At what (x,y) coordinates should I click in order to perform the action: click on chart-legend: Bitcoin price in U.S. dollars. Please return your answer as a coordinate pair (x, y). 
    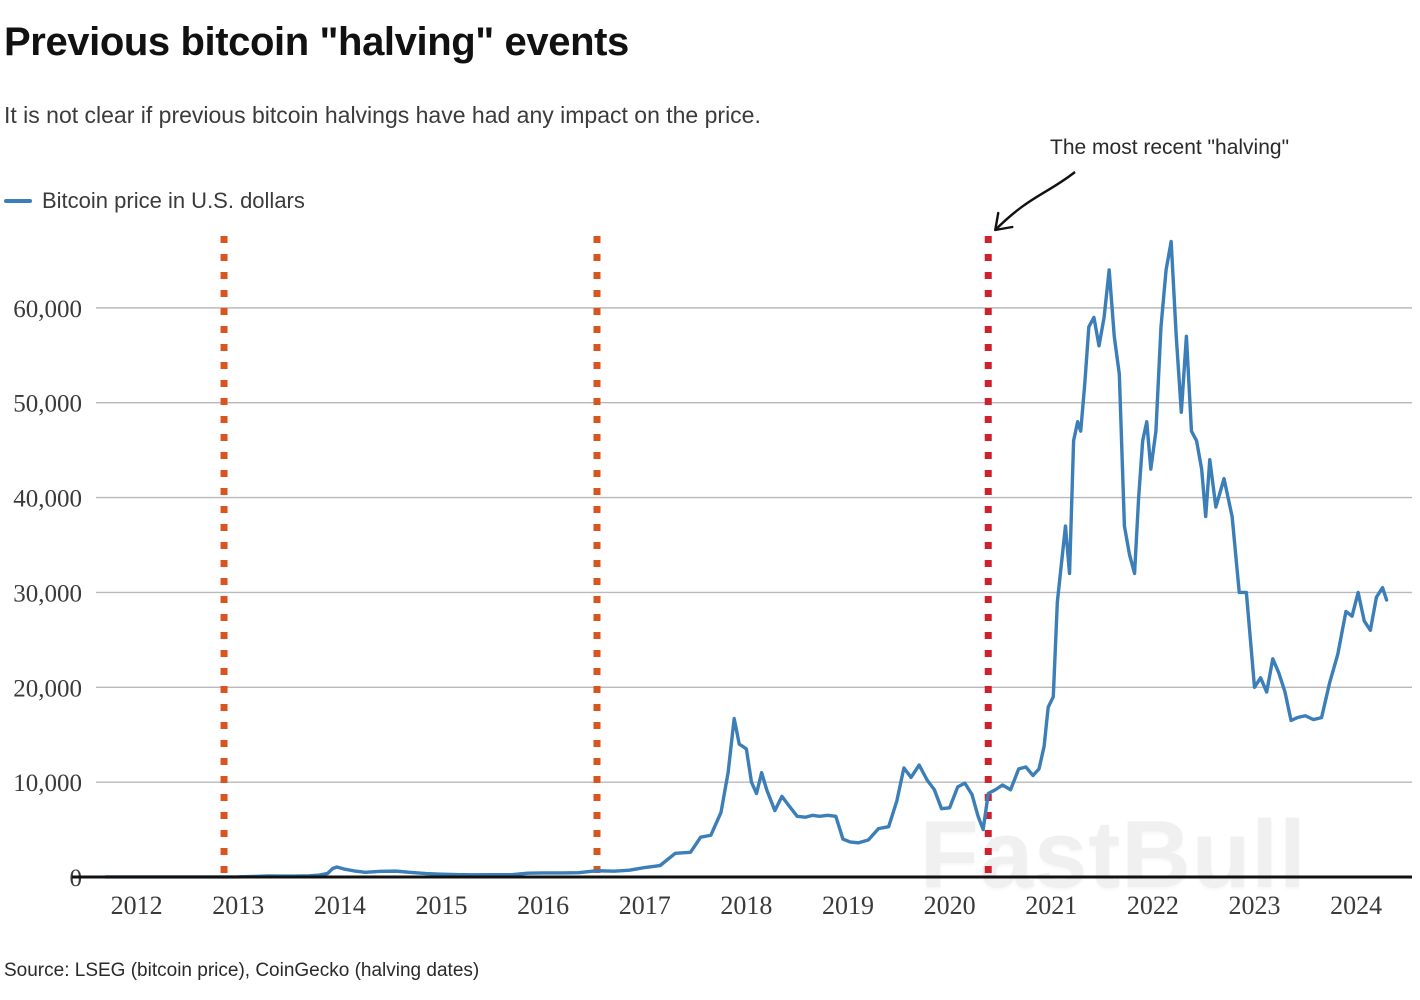
    Looking at the image, I should click on (154, 201).